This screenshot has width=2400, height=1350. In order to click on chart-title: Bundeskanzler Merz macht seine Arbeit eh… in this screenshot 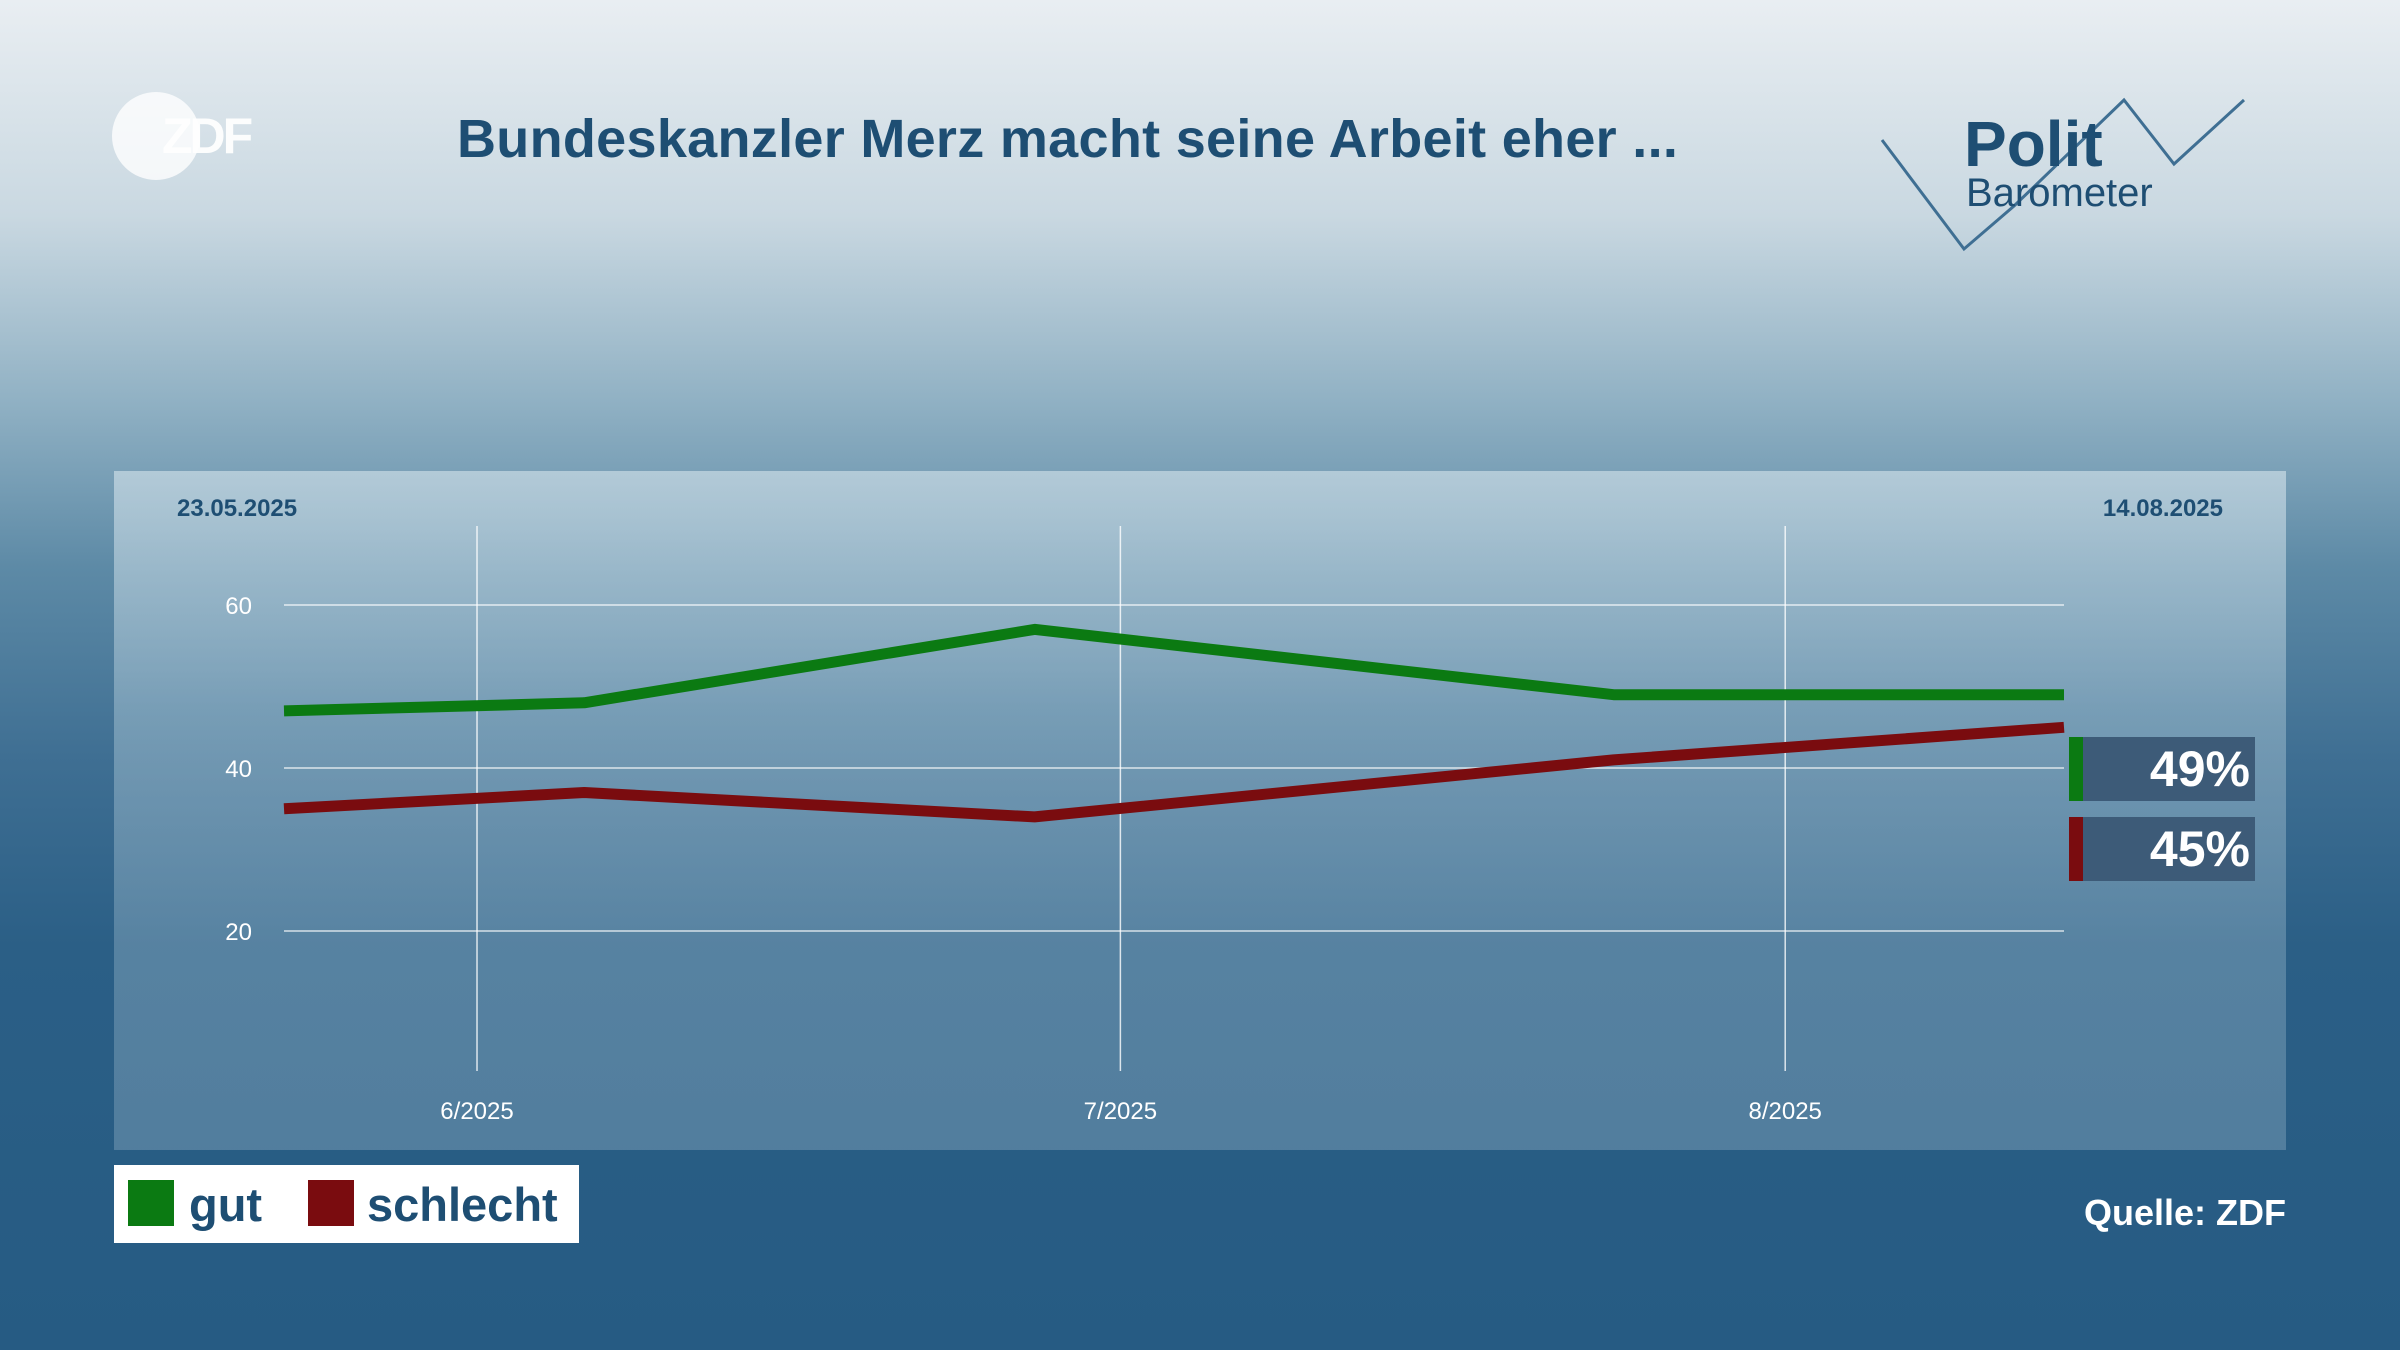, I will do `click(1068, 139)`.